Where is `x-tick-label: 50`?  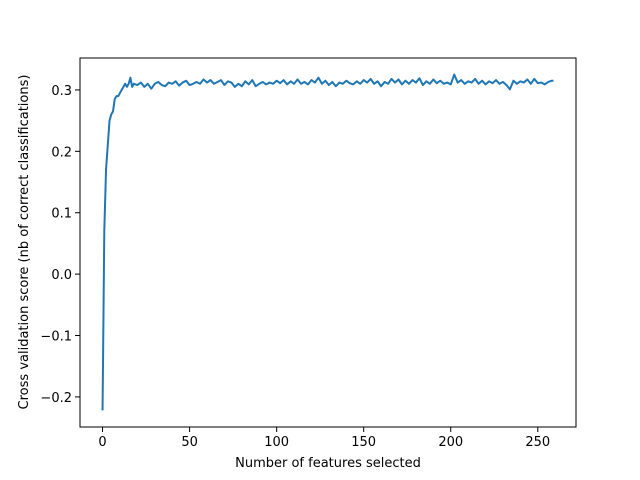 x-tick-label: 50 is located at coordinates (189, 442).